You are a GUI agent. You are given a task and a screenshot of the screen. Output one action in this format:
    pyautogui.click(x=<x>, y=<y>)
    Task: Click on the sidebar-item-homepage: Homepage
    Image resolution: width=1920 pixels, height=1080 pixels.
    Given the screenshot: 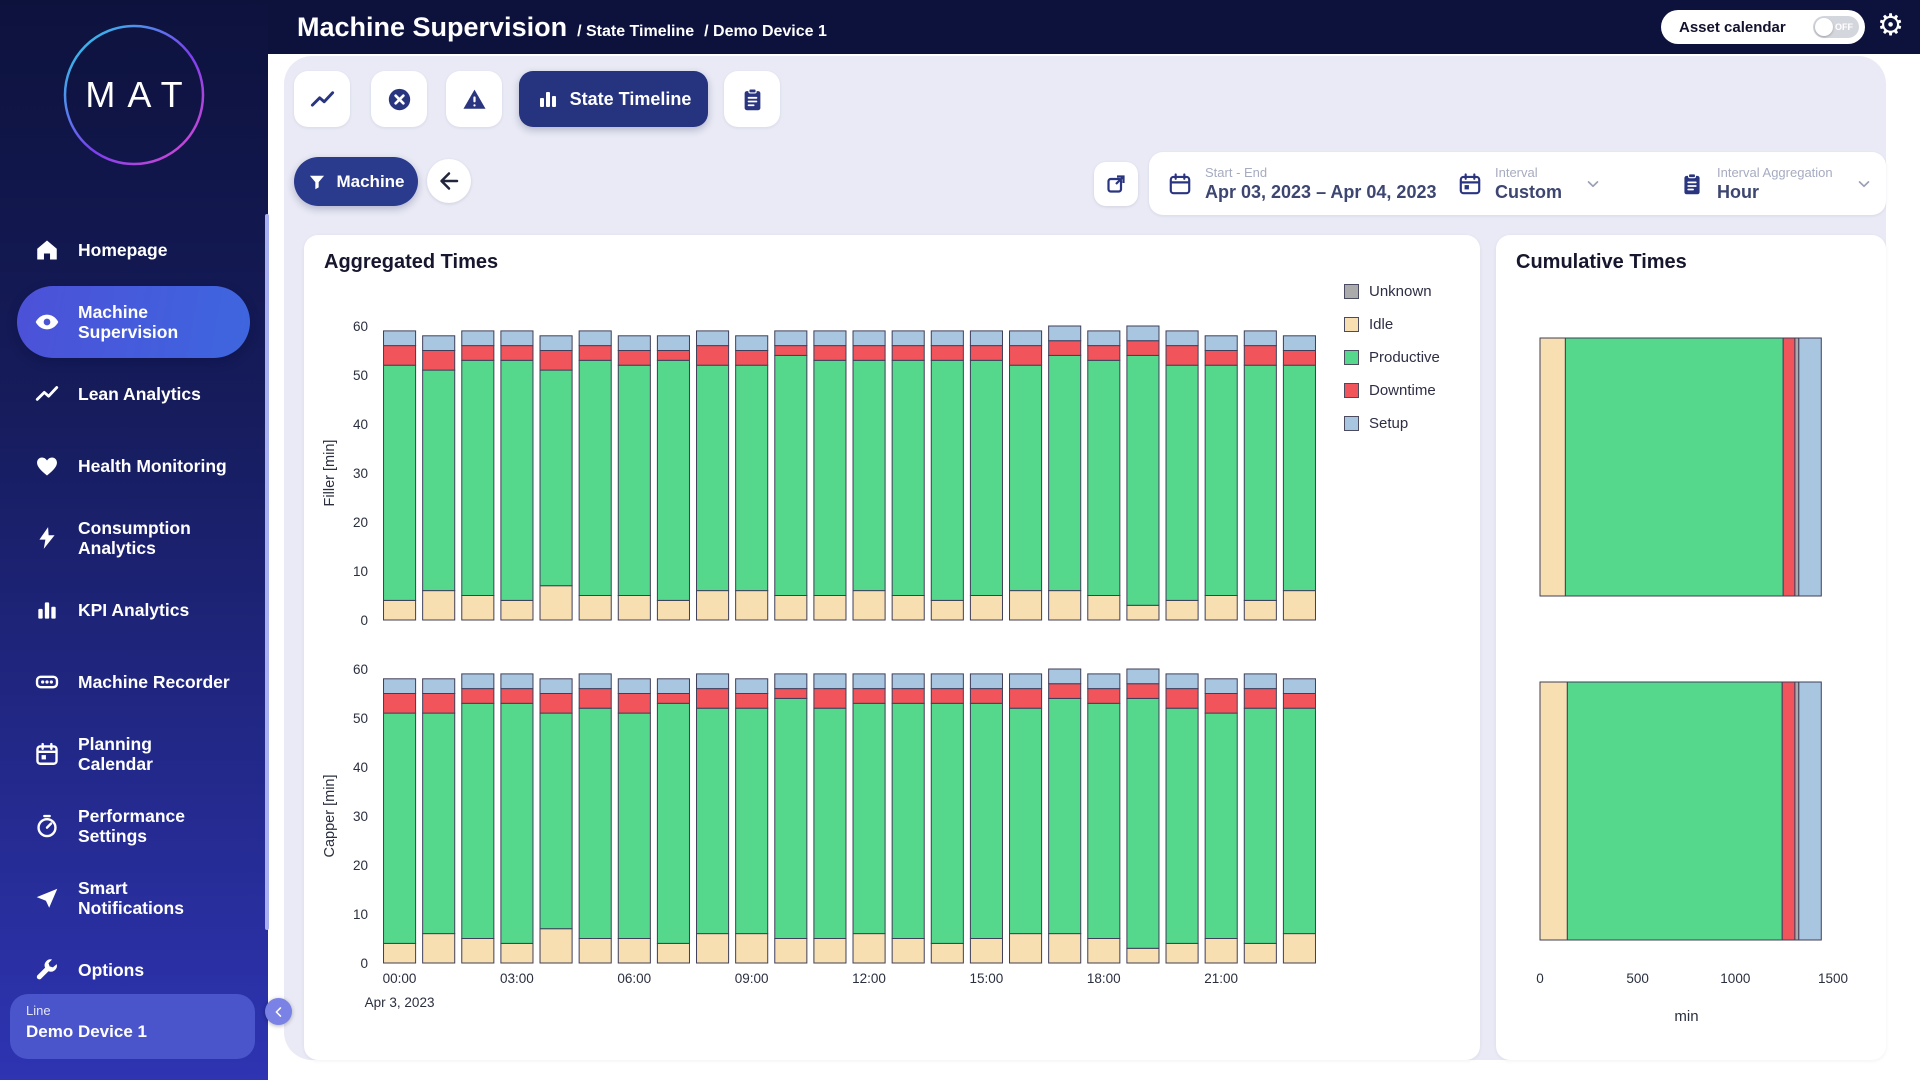 What is the action you would take?
    pyautogui.click(x=134, y=250)
    